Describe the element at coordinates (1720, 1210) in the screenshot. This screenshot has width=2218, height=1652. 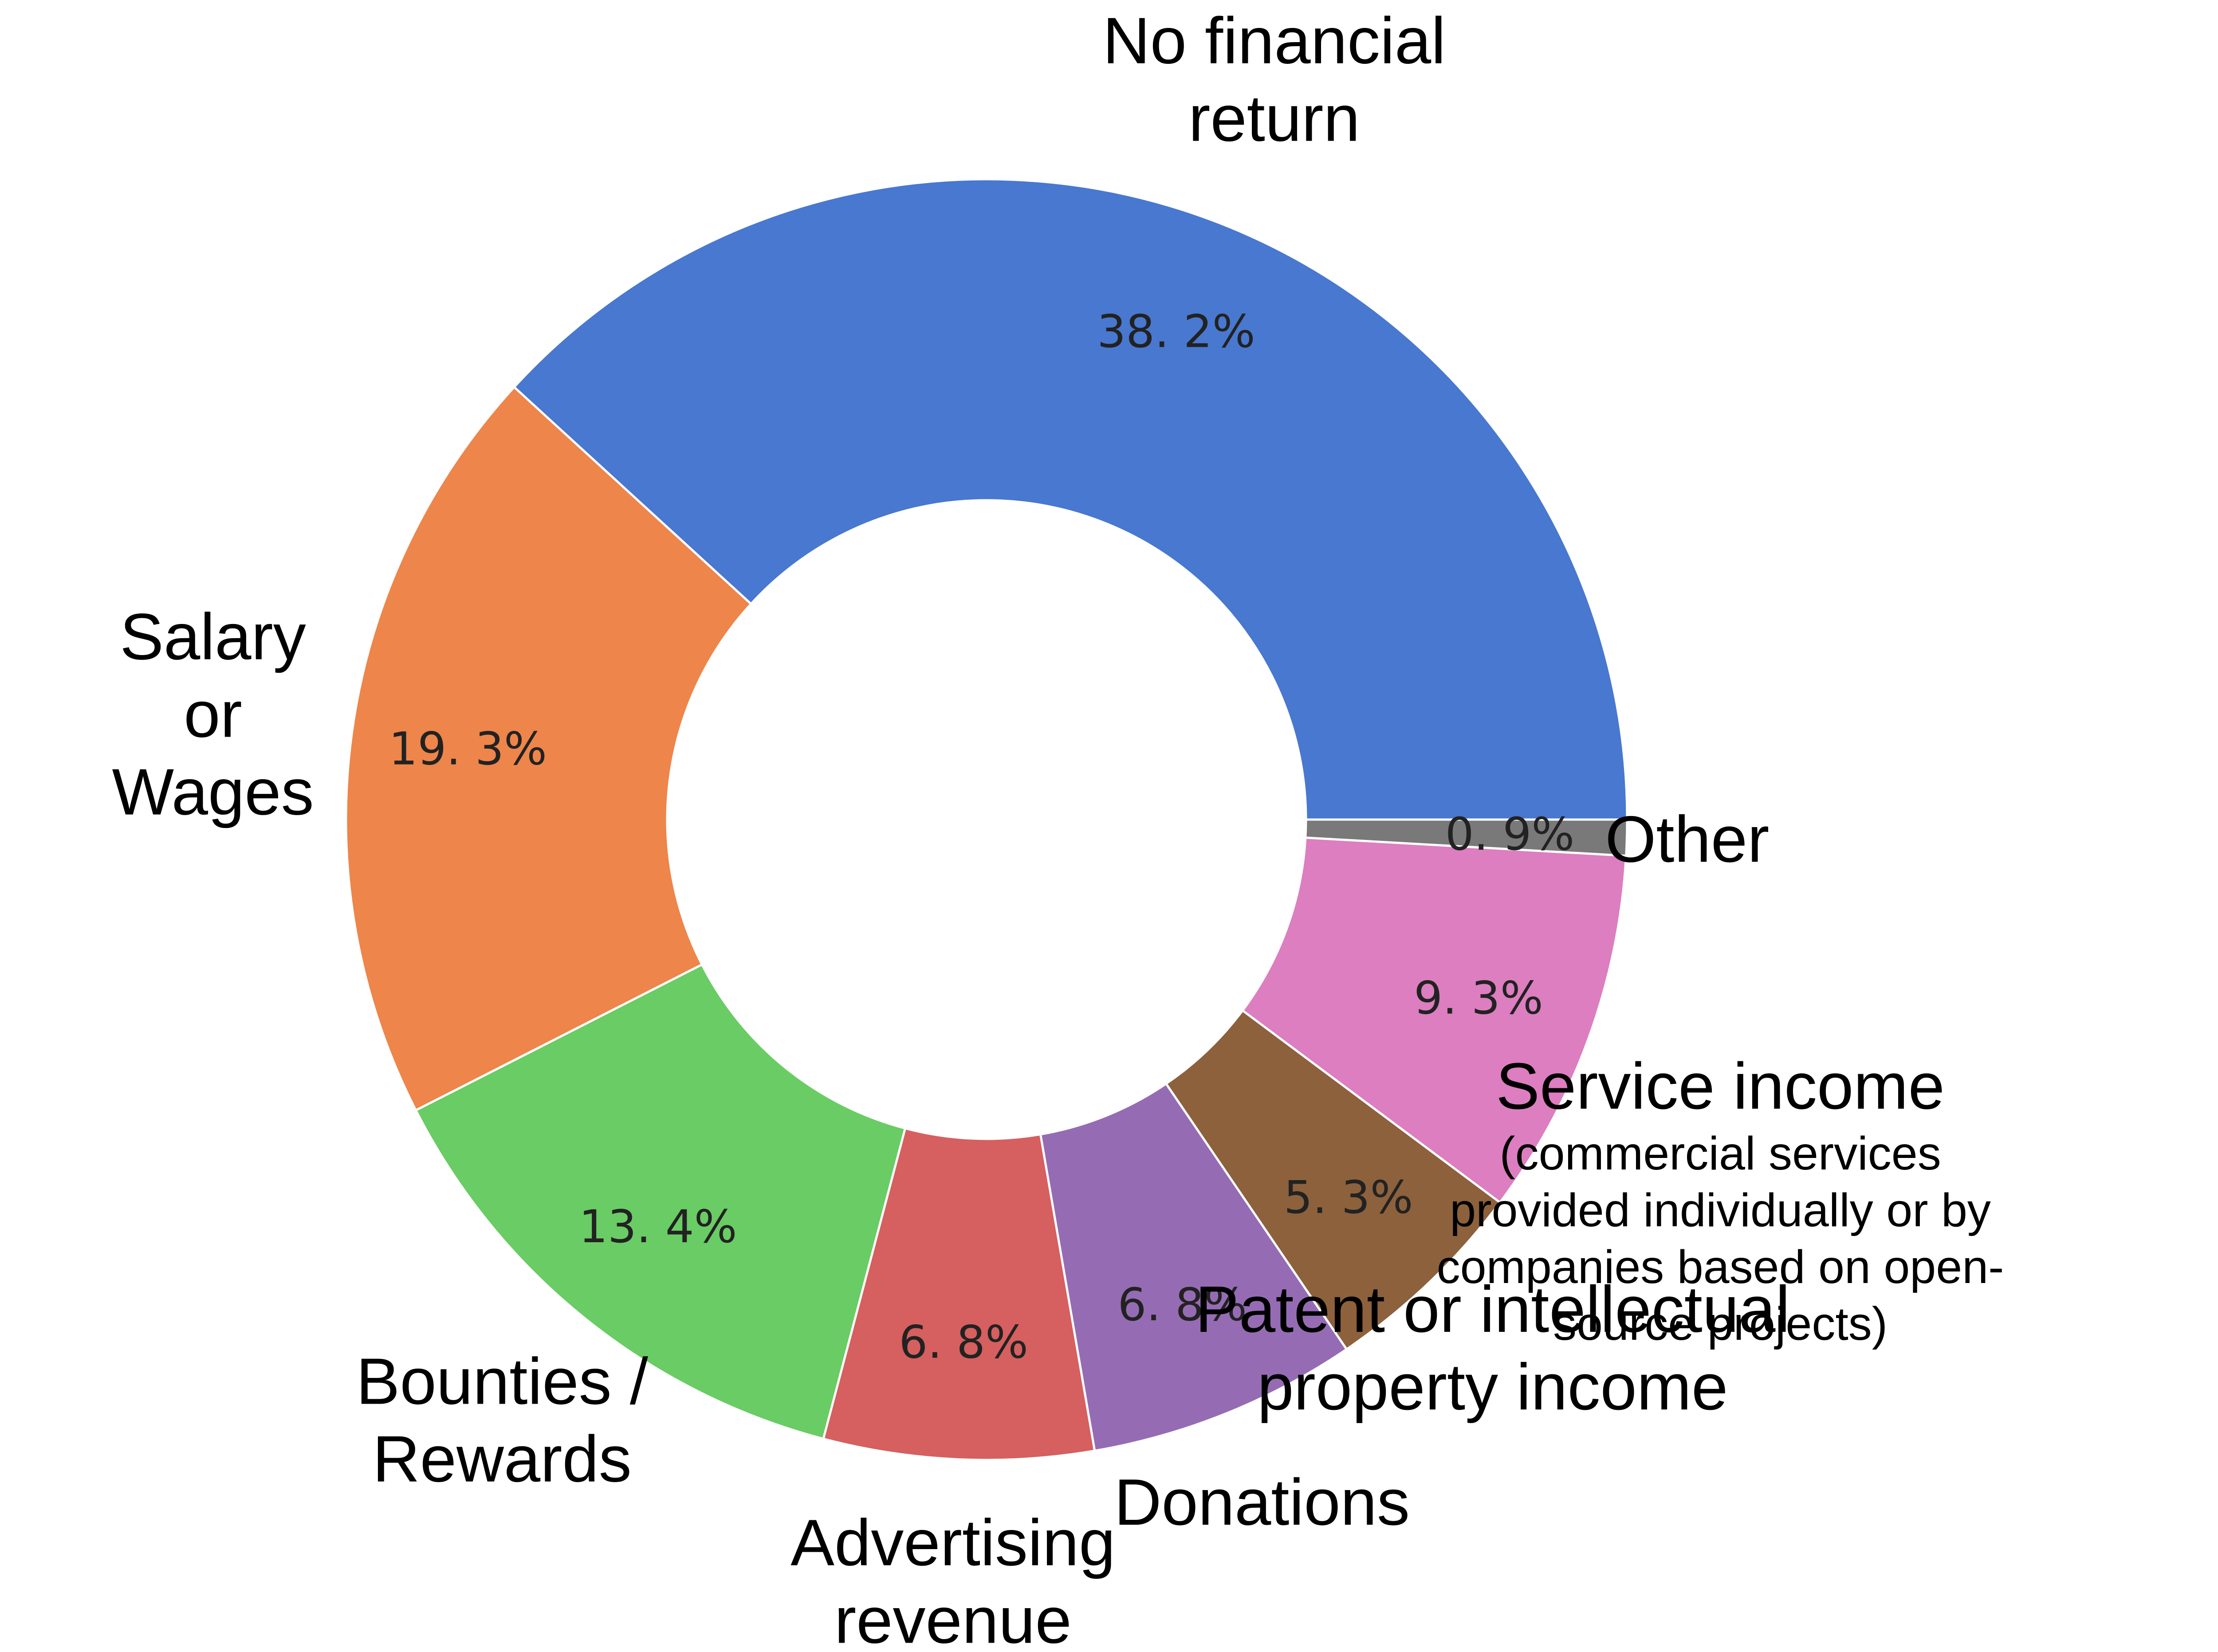
I see `category-label-line: provided individually or by` at that location.